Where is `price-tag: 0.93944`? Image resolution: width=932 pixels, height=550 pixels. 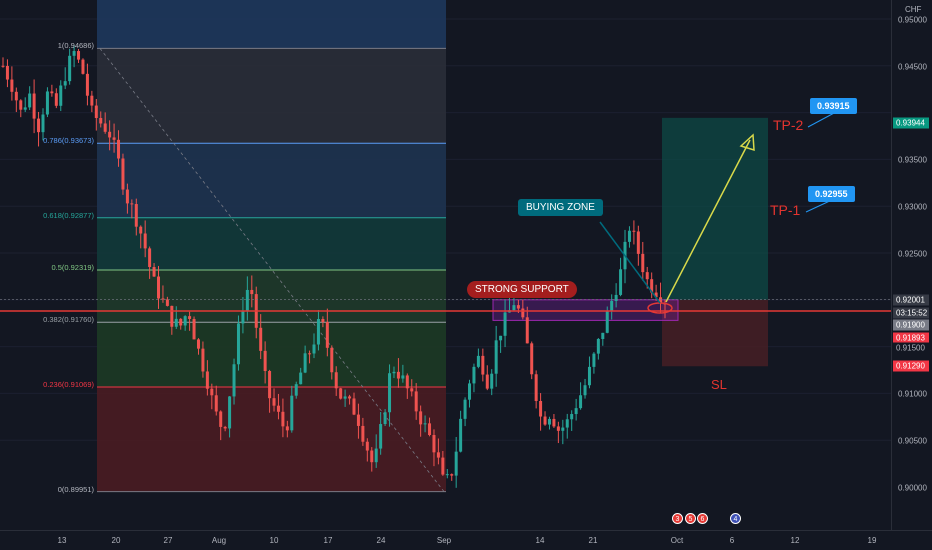
price-tag: 0.93944 is located at coordinates (911, 123).